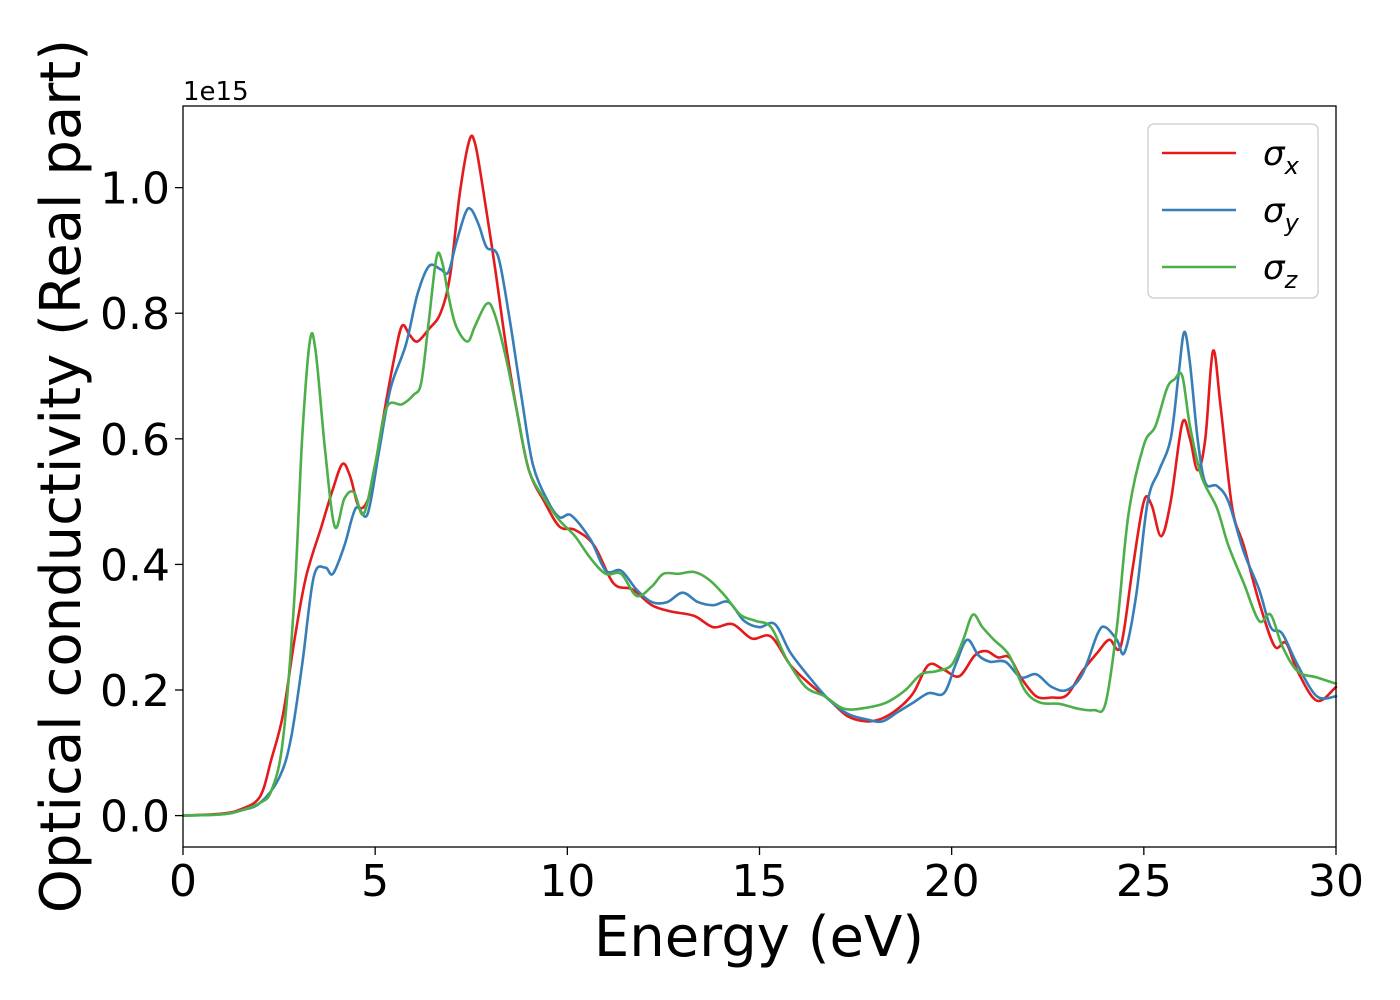 The height and width of the screenshot is (1000, 1400). I want to click on x-tick-label: 0, so click(183, 881).